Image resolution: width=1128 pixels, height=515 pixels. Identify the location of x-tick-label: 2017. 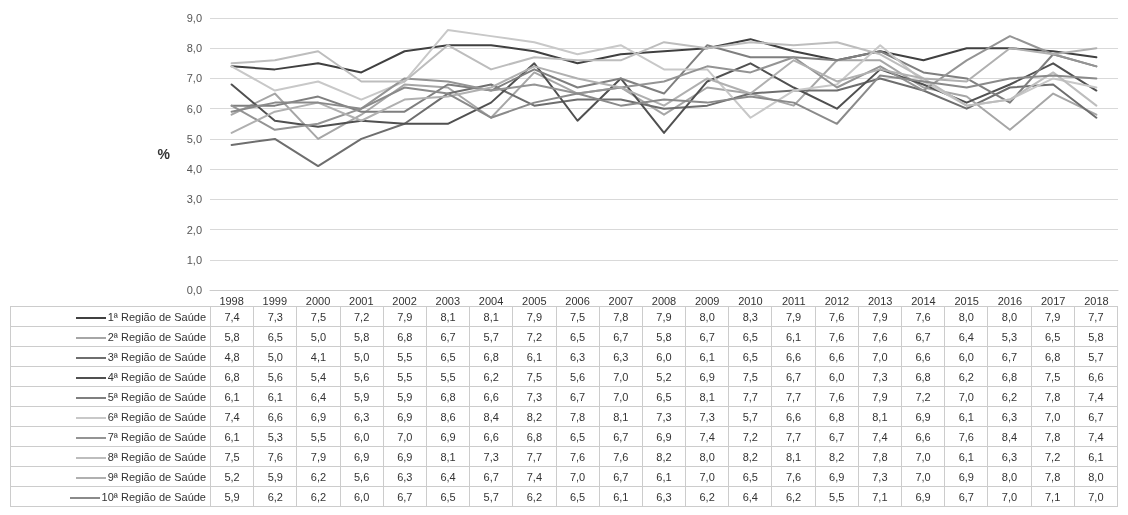
(1053, 300).